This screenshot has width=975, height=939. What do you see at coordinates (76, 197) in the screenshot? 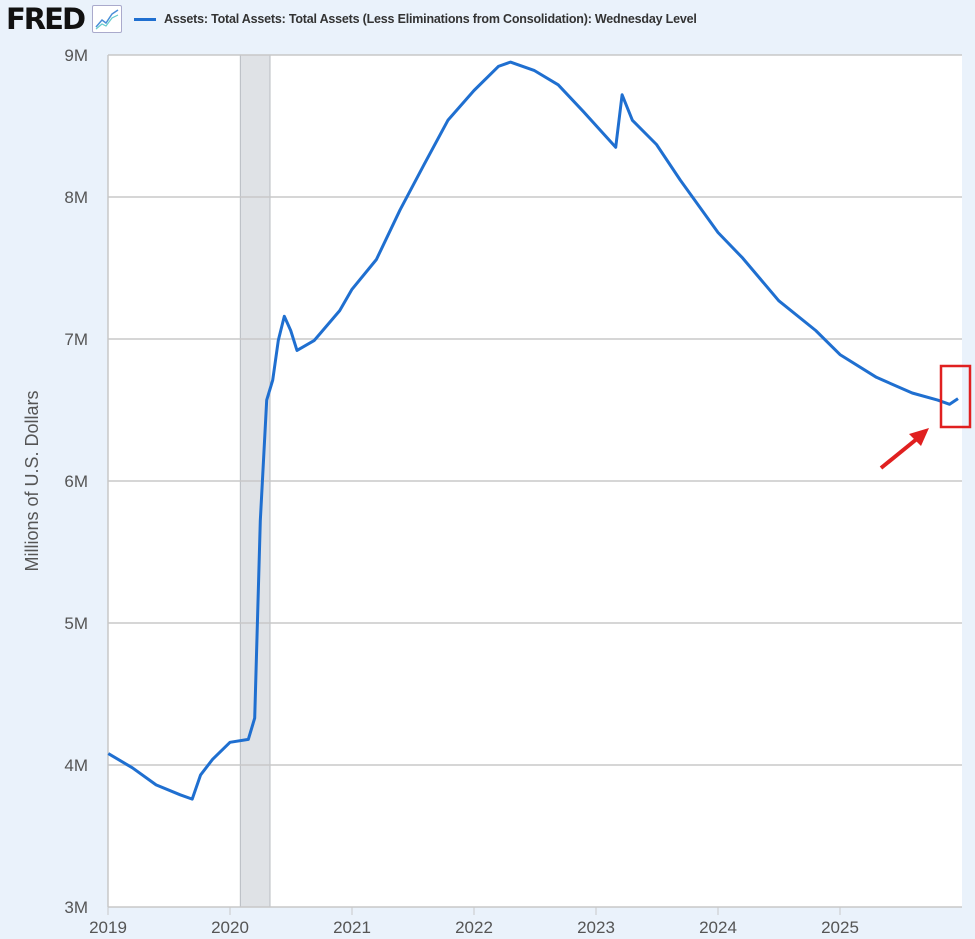
I see `y-tick-label: 8M` at bounding box center [76, 197].